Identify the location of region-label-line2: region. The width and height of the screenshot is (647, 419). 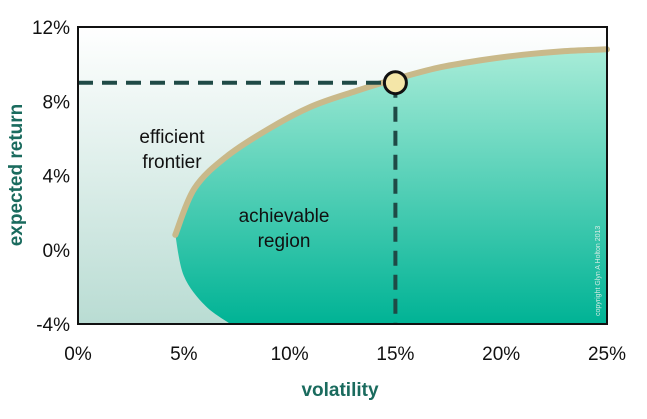
(284, 241).